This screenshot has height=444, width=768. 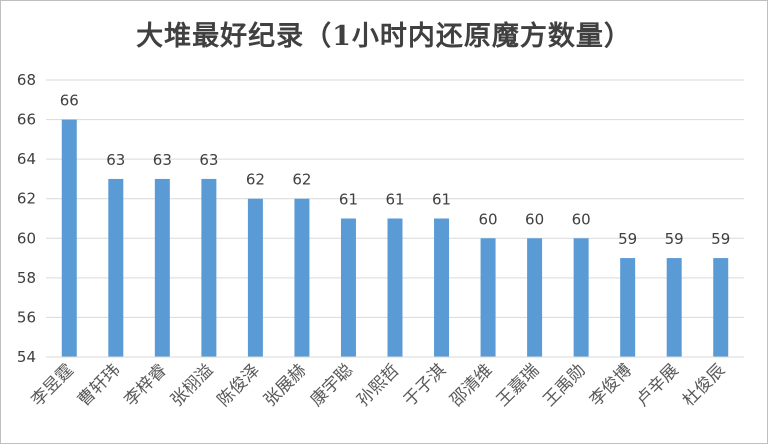 What do you see at coordinates (384, 36) in the screenshot?
I see `chart-title: 大堆最好纪录（1小时内还原魔方数量）` at bounding box center [384, 36].